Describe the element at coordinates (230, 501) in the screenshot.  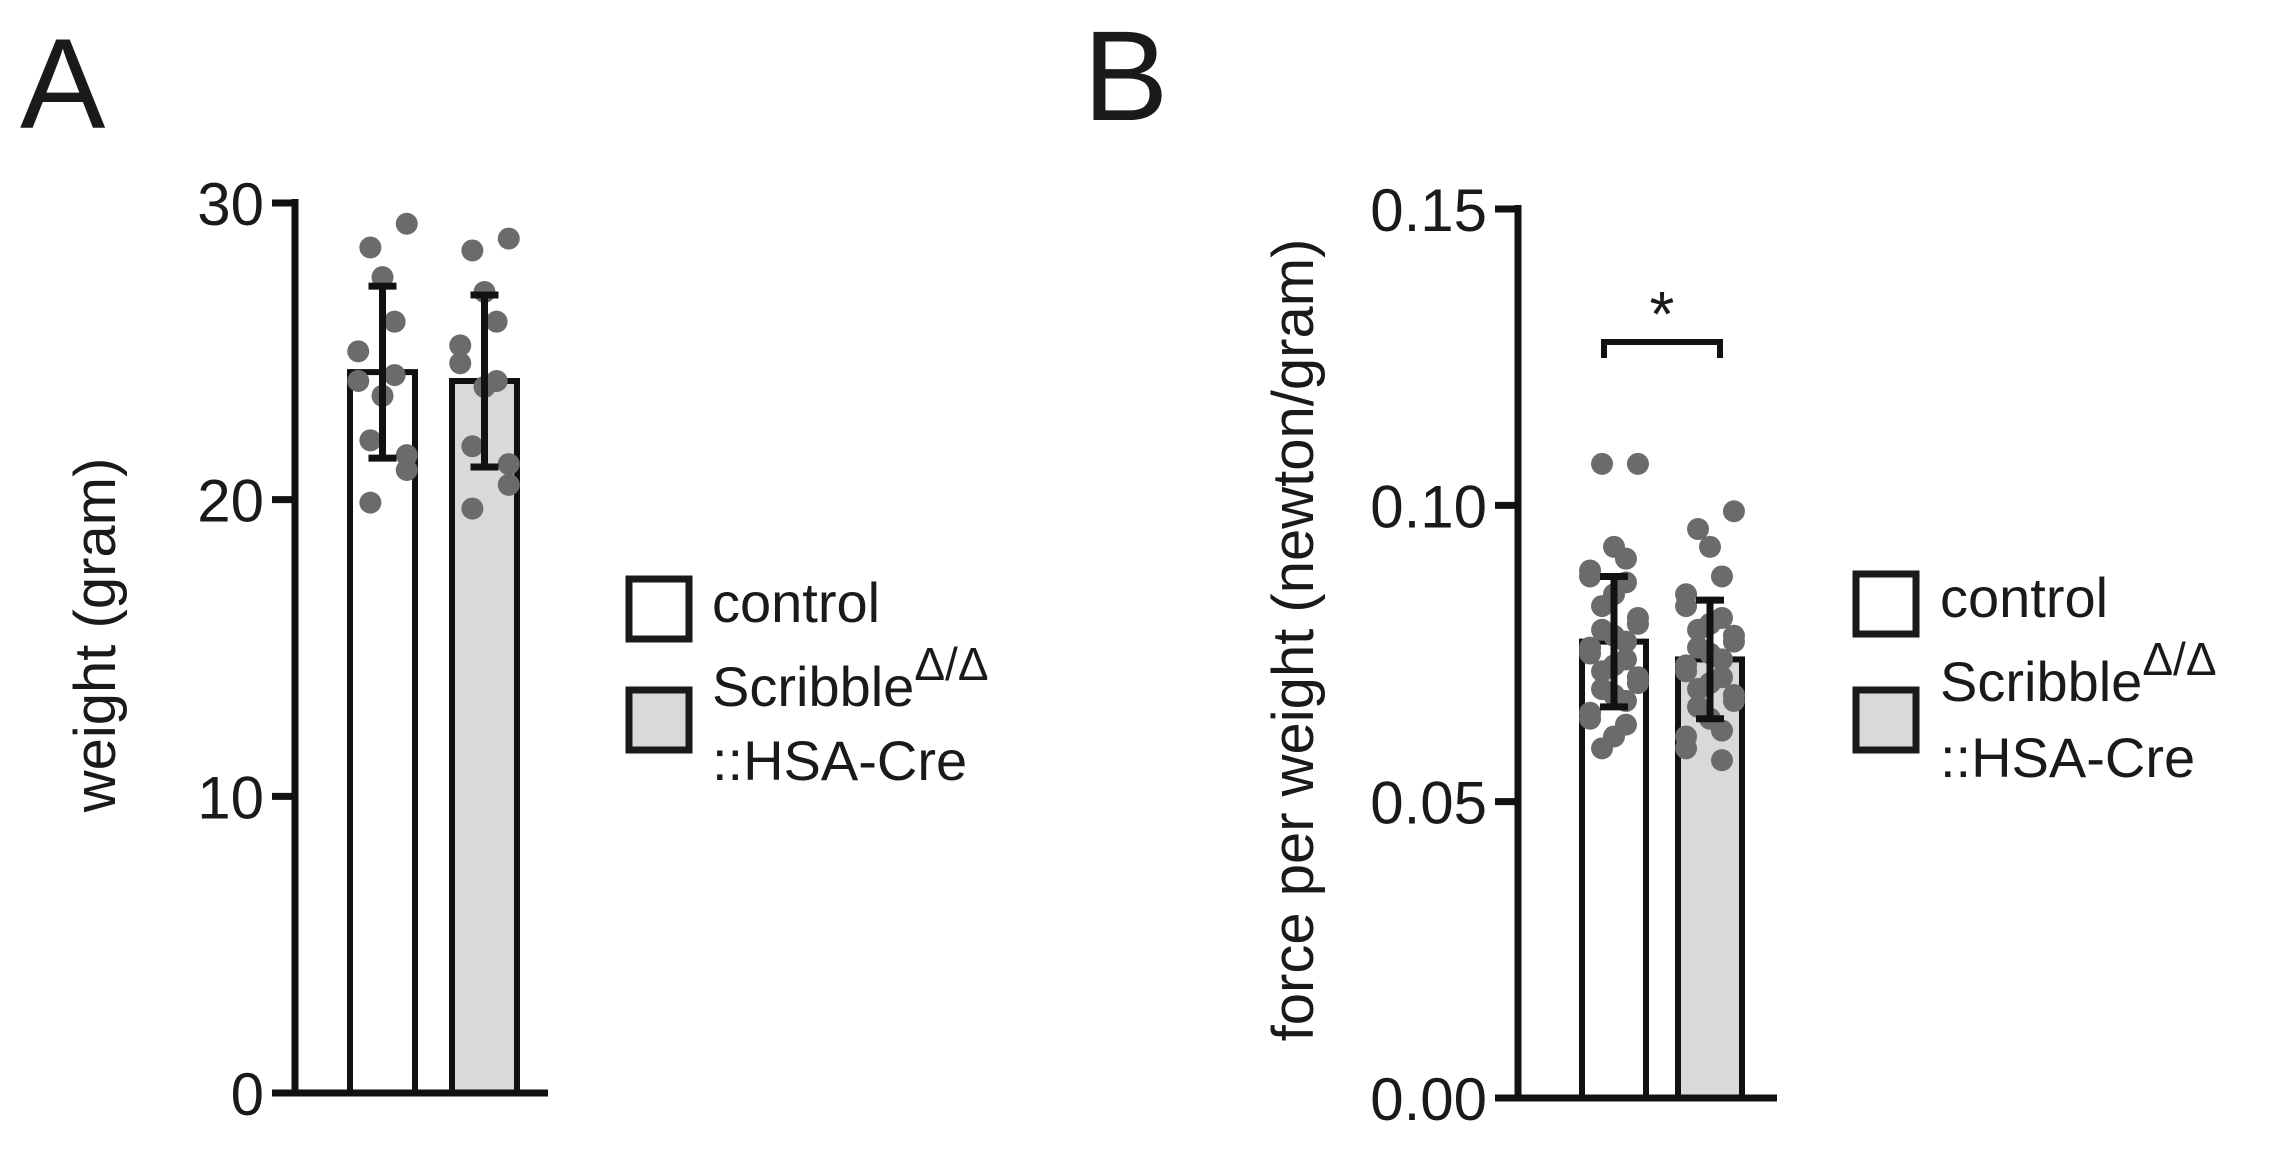
I see `y-tick-label: 20` at that location.